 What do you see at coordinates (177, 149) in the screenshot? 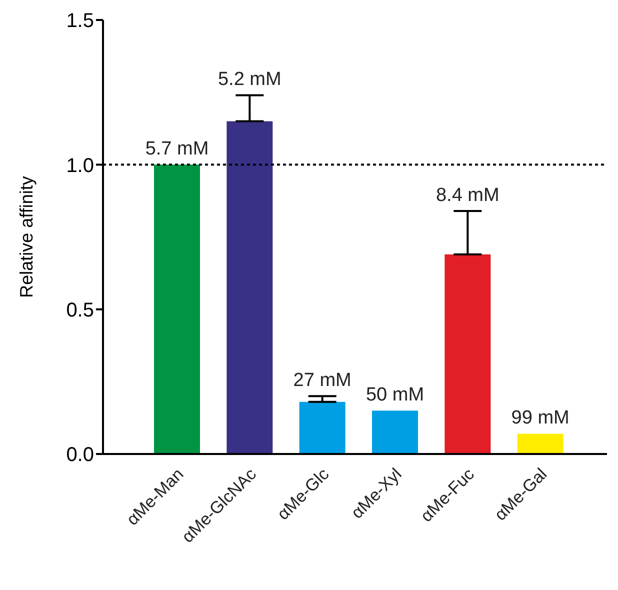
I see `annotation: 5.7 mM` at bounding box center [177, 149].